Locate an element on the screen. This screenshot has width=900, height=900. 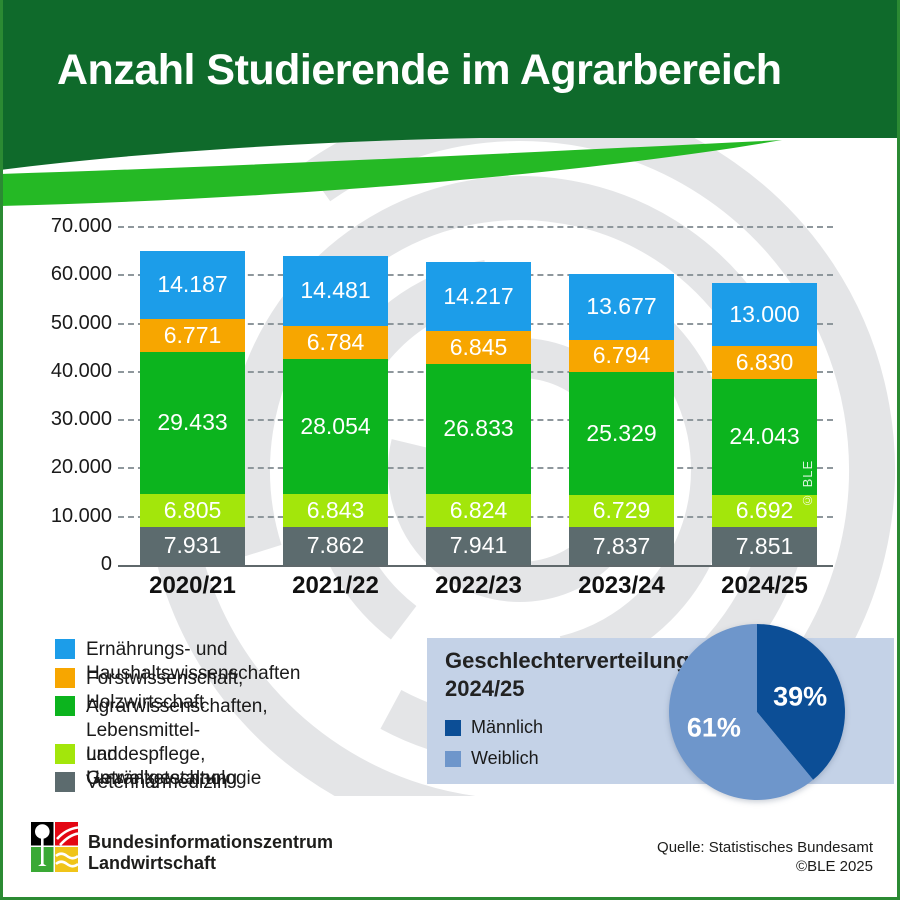
x-axis-label: 2020/21 is located at coordinates (192, 585).